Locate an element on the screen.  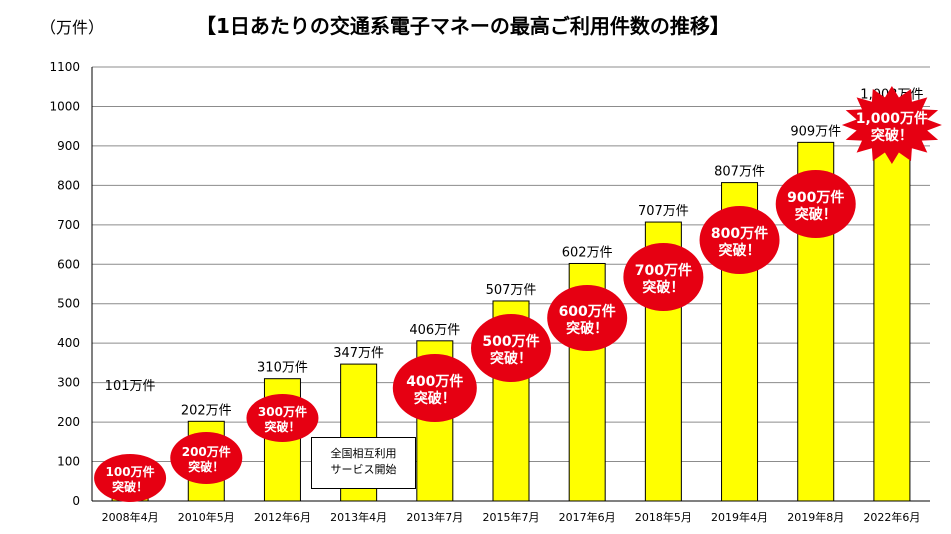
x-tick-label: 2019年8月 is located at coordinates (815, 517).